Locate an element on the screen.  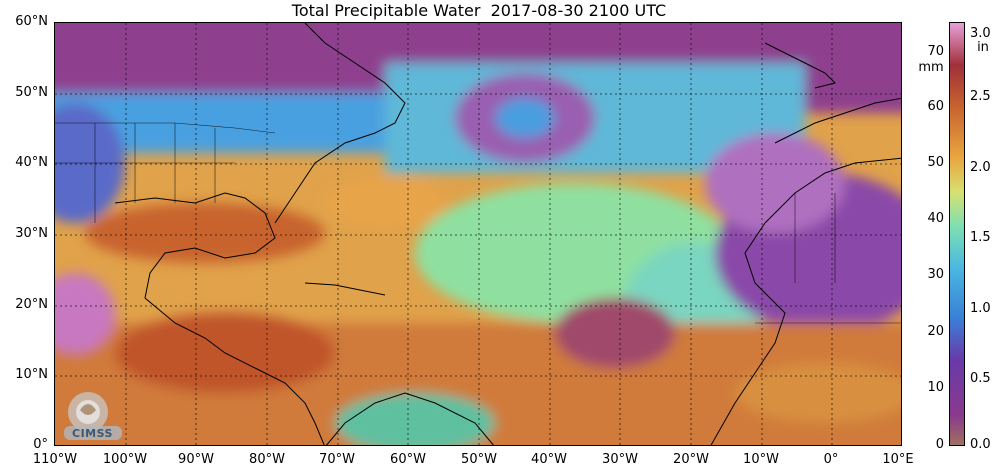
lon-label: 60°W is located at coordinates (408, 459).